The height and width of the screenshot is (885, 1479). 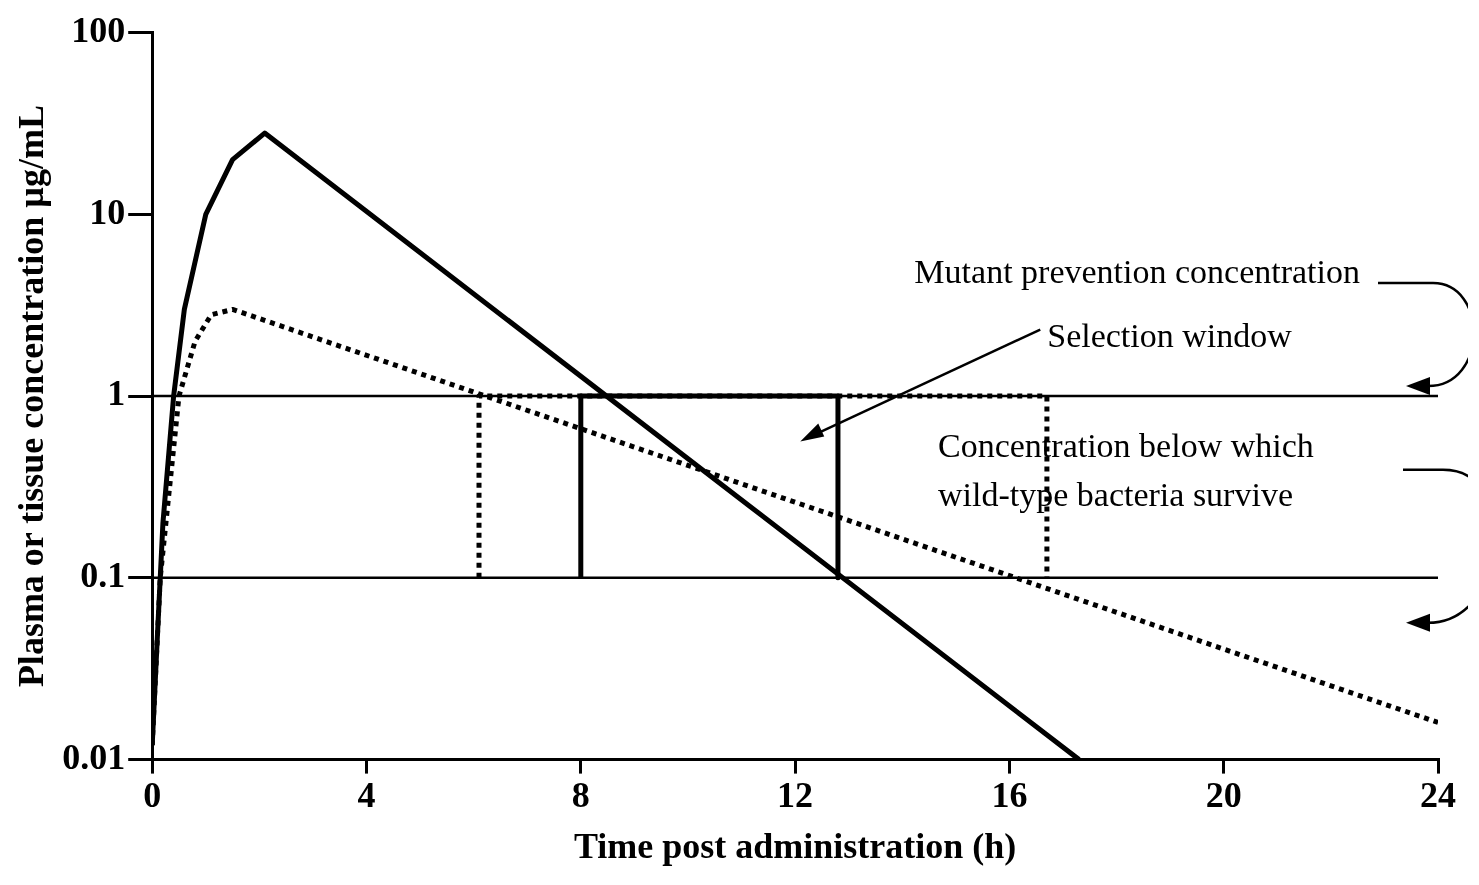 I want to click on x-tick-label: 4, so click(x=366, y=795).